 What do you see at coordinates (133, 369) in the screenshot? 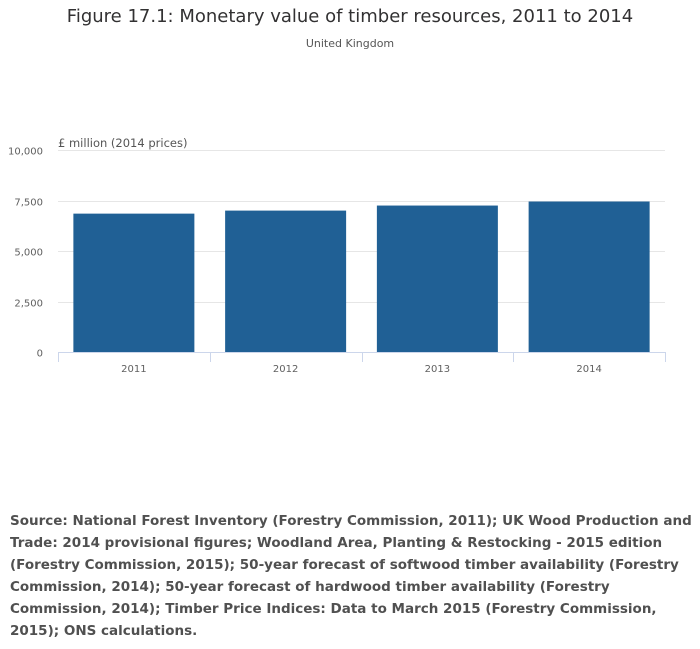
I see `x-tick-label: 2011` at bounding box center [133, 369].